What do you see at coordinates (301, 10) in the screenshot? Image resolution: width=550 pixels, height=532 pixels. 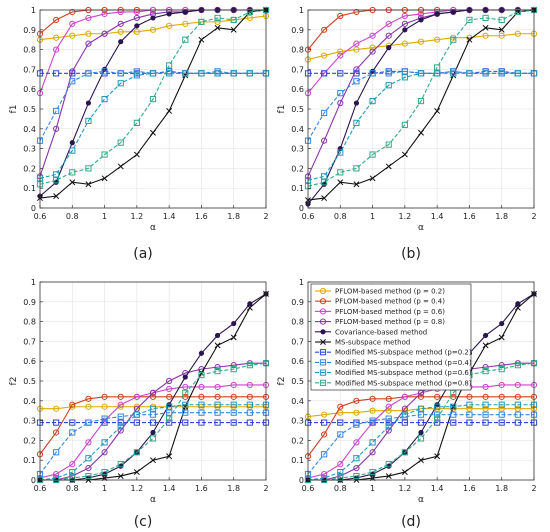 I see `y-tick-label: 1` at bounding box center [301, 10].